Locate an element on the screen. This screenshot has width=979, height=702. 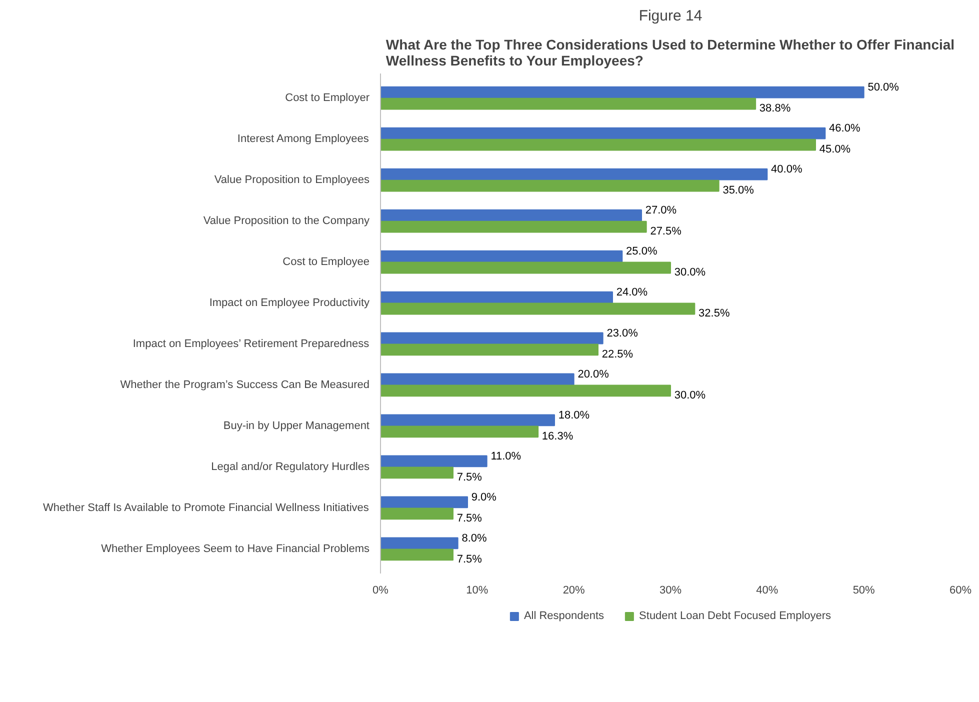
y-tick-label: Impact on Employee Productivity is located at coordinates (289, 303).